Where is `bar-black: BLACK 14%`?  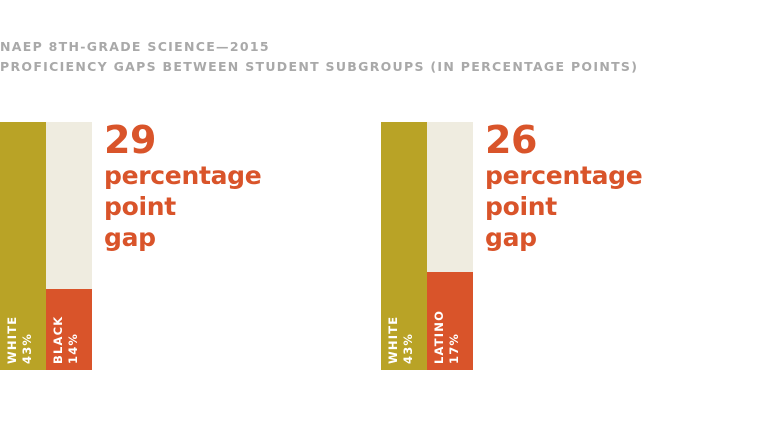
bar-black: BLACK 14% is located at coordinates (69, 329).